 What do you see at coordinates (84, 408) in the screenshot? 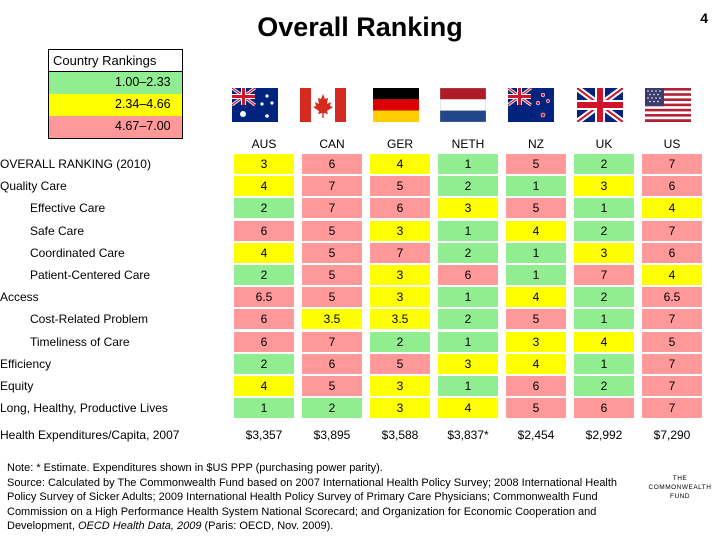
I see `row-label: Long, Healthy, Productive Lives` at bounding box center [84, 408].